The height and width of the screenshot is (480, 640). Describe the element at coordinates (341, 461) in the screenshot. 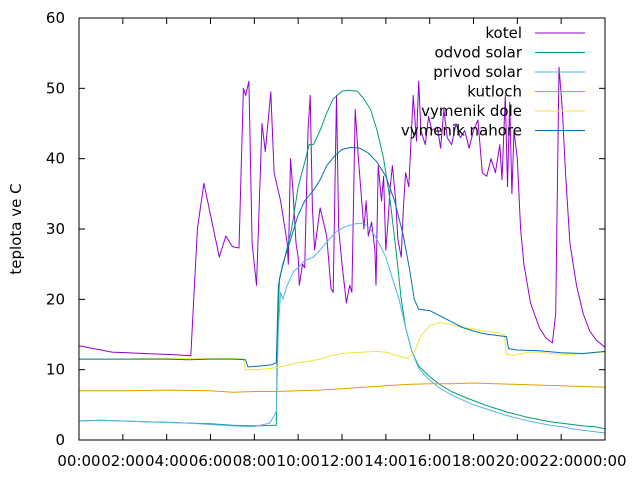

I see `x-tick-label-6: 12:00` at that location.